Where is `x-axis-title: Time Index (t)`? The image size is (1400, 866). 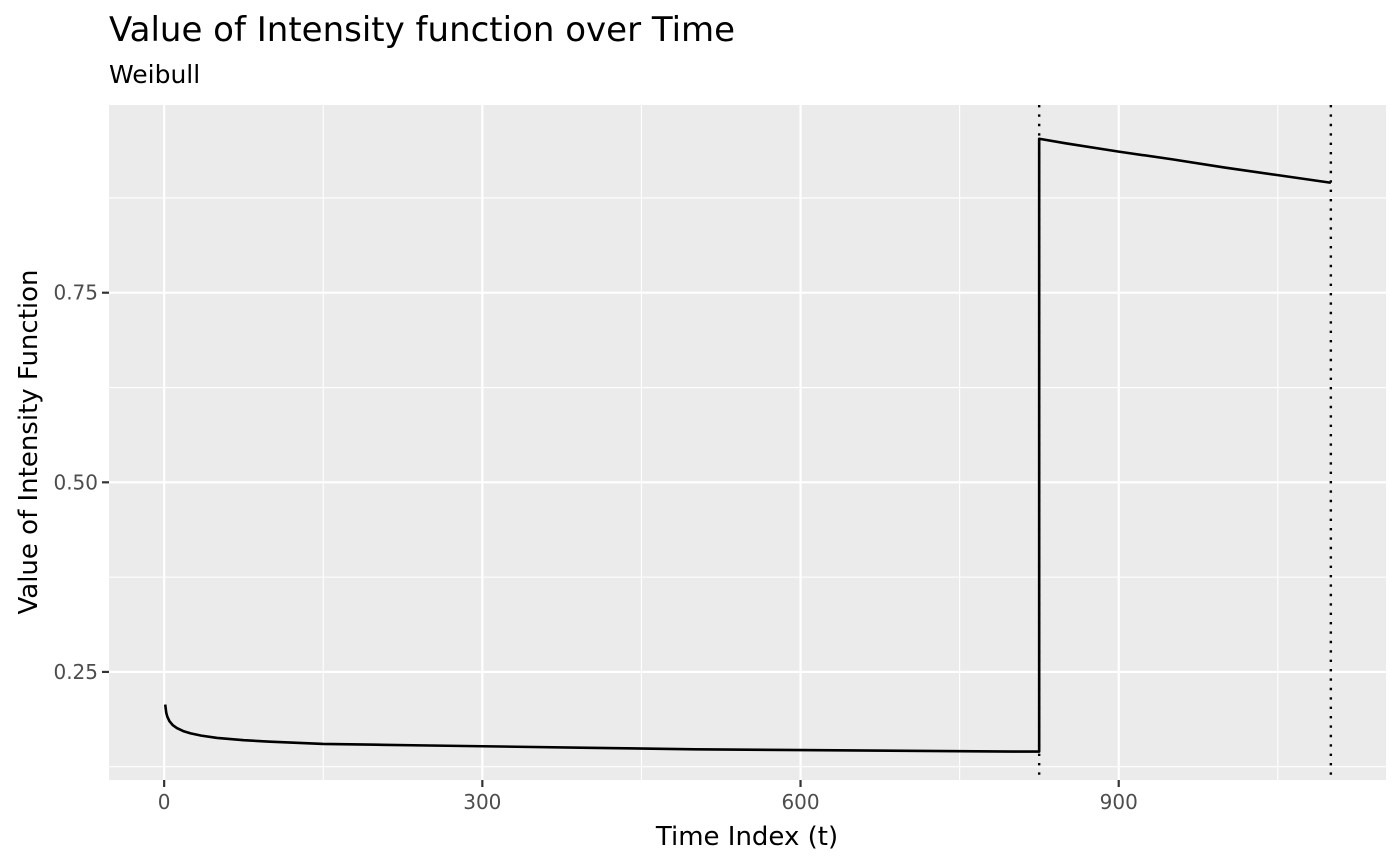
x-axis-title: Time Index (t) is located at coordinates (746, 837).